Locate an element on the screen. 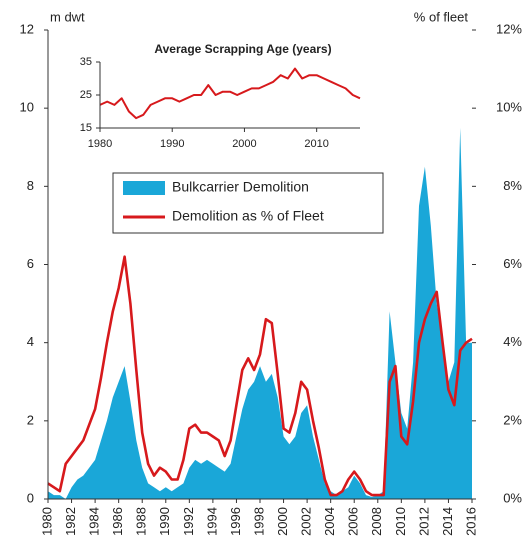 The width and height of the screenshot is (528, 552). x-tick-label: 2004 is located at coordinates (329, 521).